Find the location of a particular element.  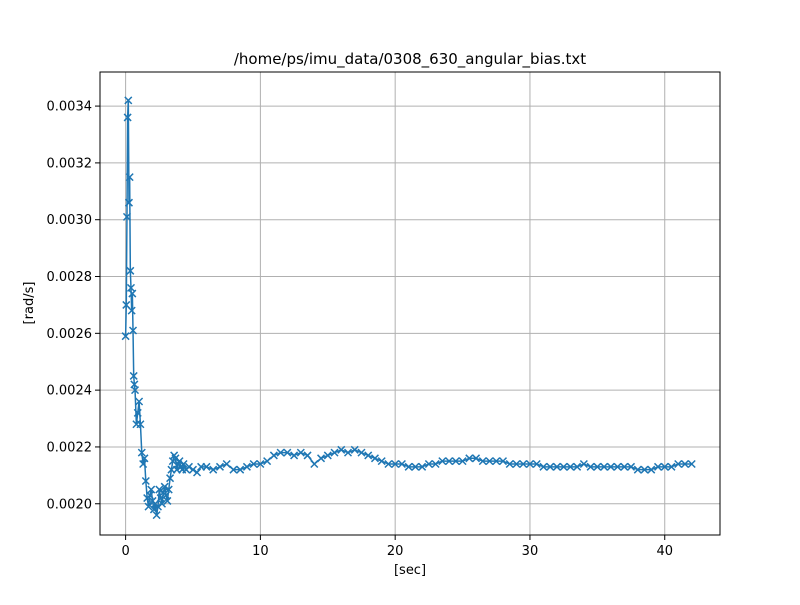

y-tick-label: 0.0028 is located at coordinates (70, 277).